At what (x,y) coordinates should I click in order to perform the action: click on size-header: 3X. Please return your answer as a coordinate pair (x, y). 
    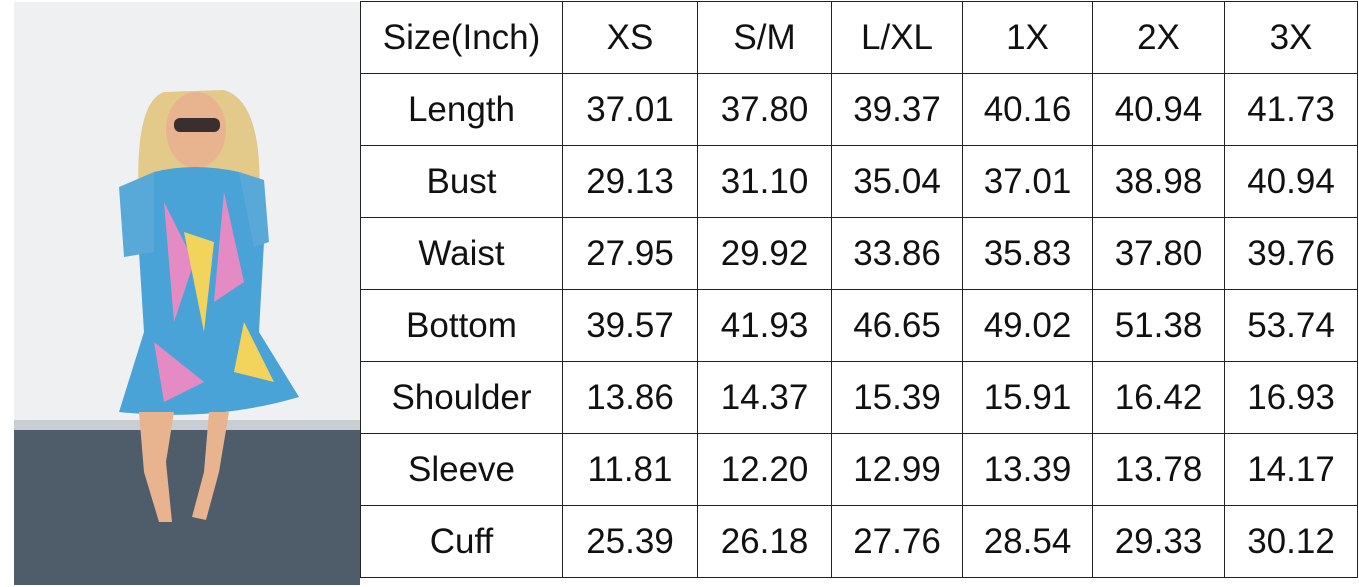
    Looking at the image, I should click on (1291, 37).